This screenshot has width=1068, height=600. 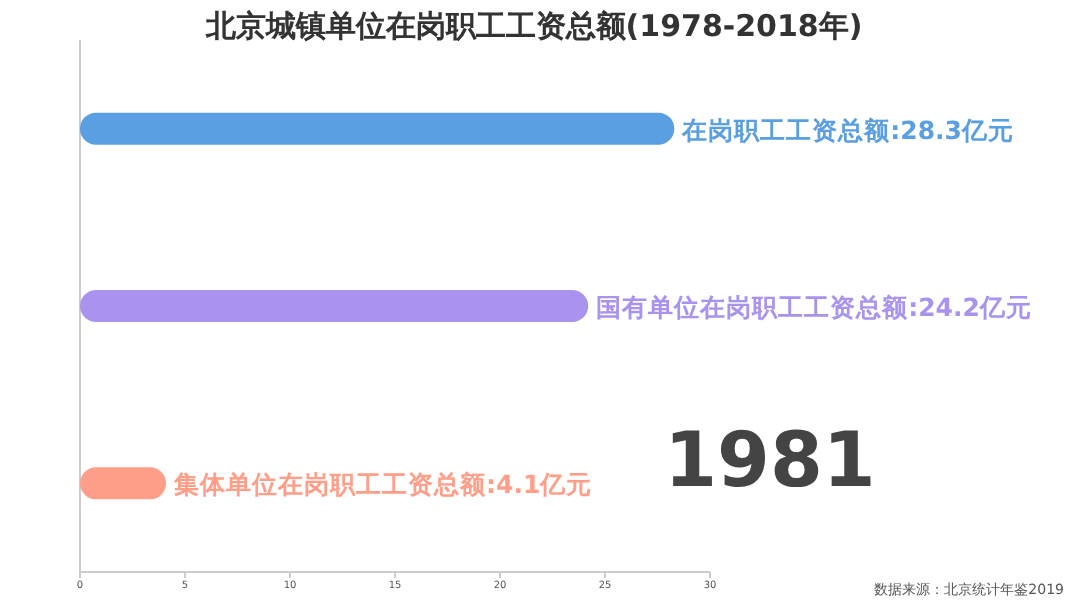 What do you see at coordinates (382, 484) in the screenshot?
I see `data-label: 集体单位在岗职工工资总额:4.1亿元` at bounding box center [382, 484].